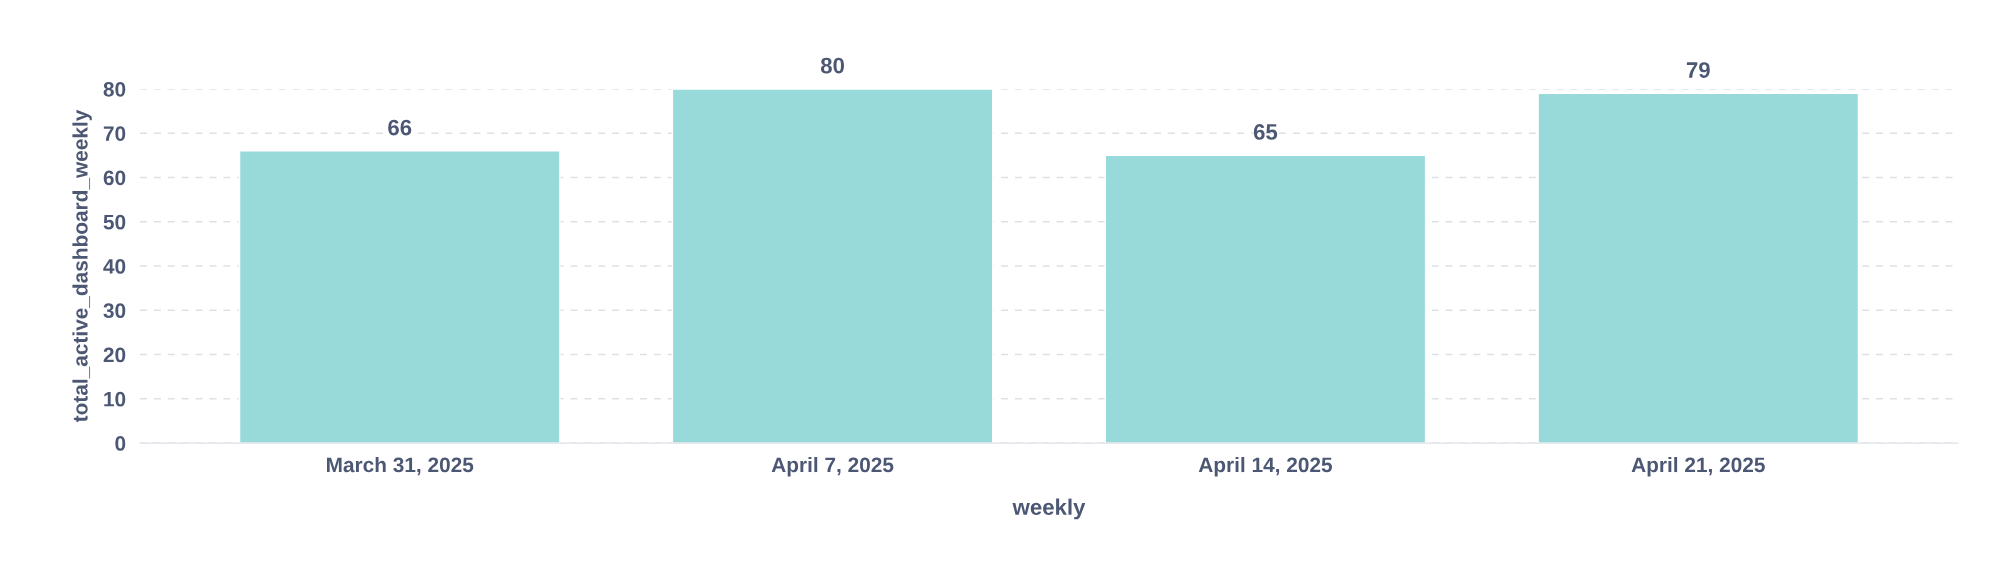 The height and width of the screenshot is (563, 2000). Describe the element at coordinates (114, 178) in the screenshot. I see `y-tick-label: 60` at that location.